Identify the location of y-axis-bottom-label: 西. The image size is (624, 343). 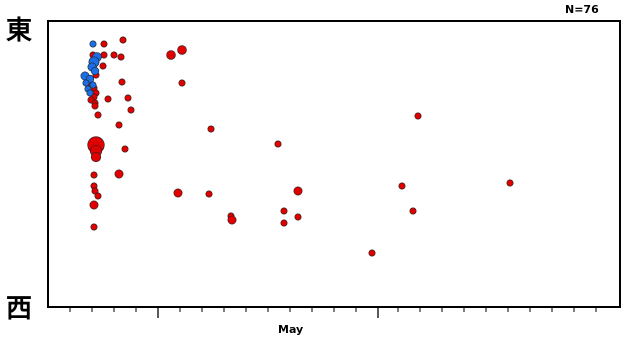
(19, 309).